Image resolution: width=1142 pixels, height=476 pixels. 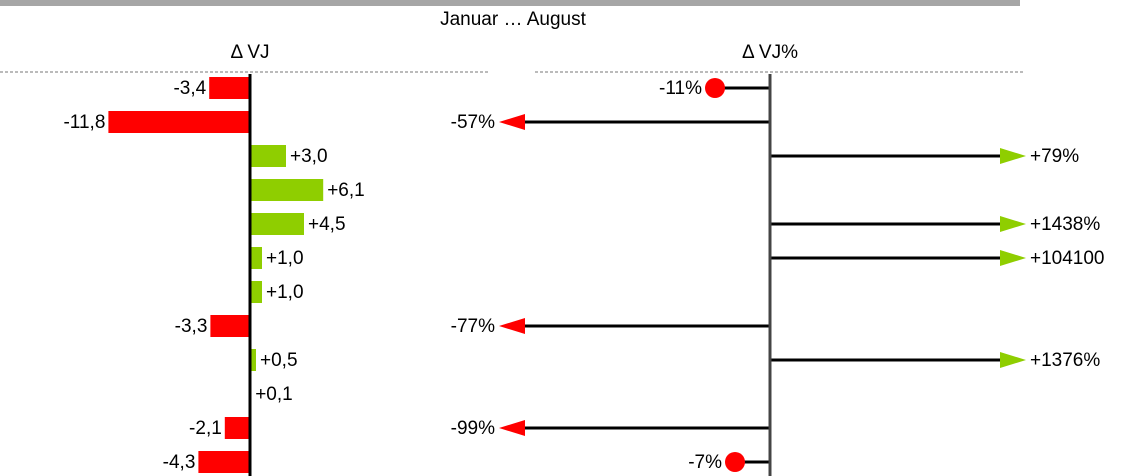 What do you see at coordinates (205, 428) in the screenshot?
I see `data-label: -2,1` at bounding box center [205, 428].